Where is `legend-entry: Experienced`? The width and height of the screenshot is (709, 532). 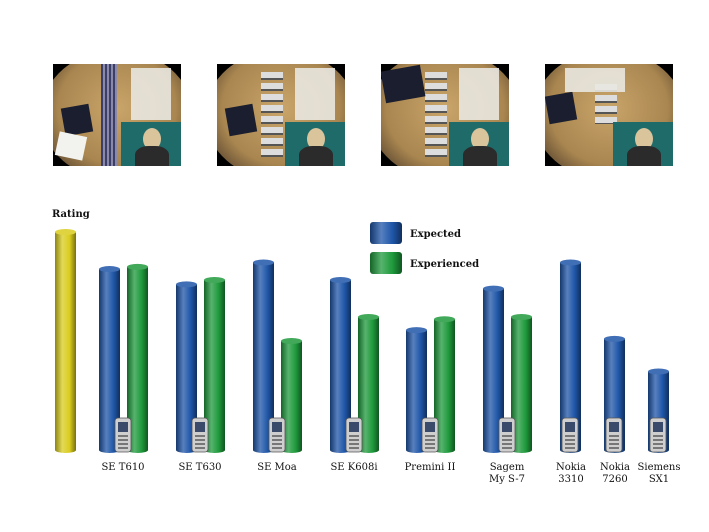
legend-entry: Experienced is located at coordinates (424, 263).